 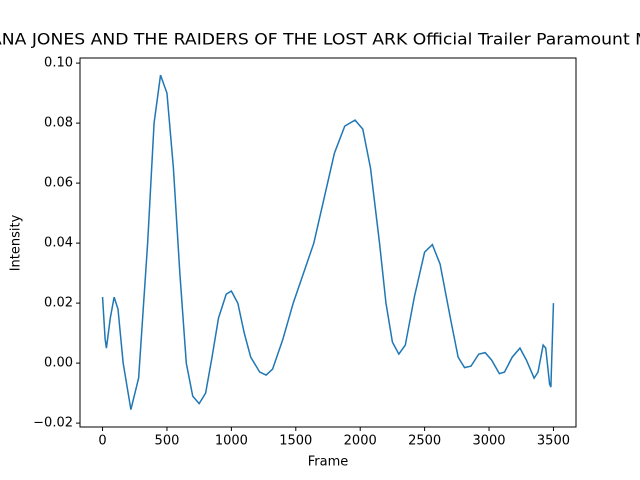 What do you see at coordinates (58, 63) in the screenshot?
I see `y-tick-label: 0.10` at bounding box center [58, 63].